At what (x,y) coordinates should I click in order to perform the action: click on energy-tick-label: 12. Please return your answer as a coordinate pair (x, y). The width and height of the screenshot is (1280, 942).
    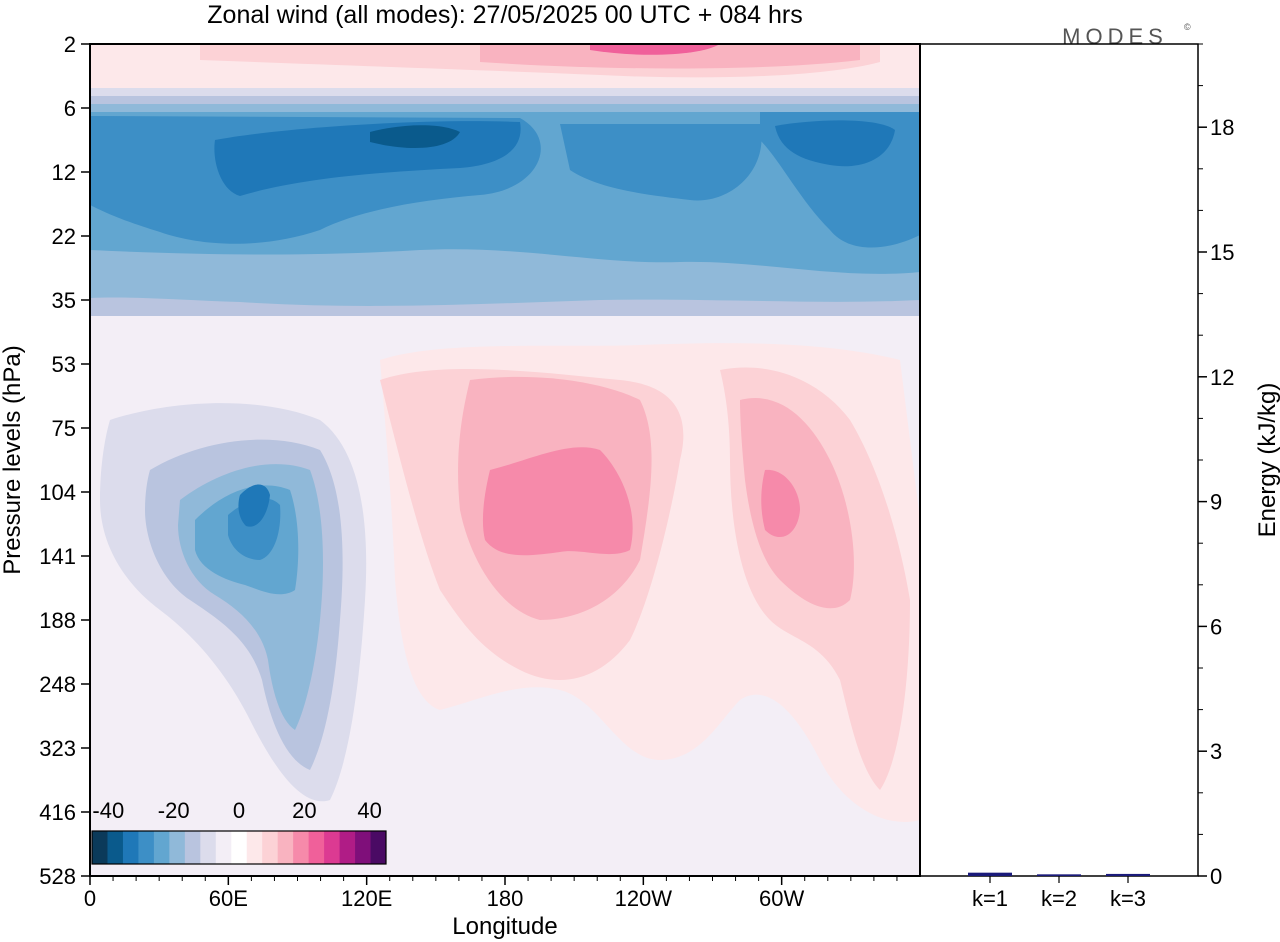
    Looking at the image, I should click on (1222, 377).